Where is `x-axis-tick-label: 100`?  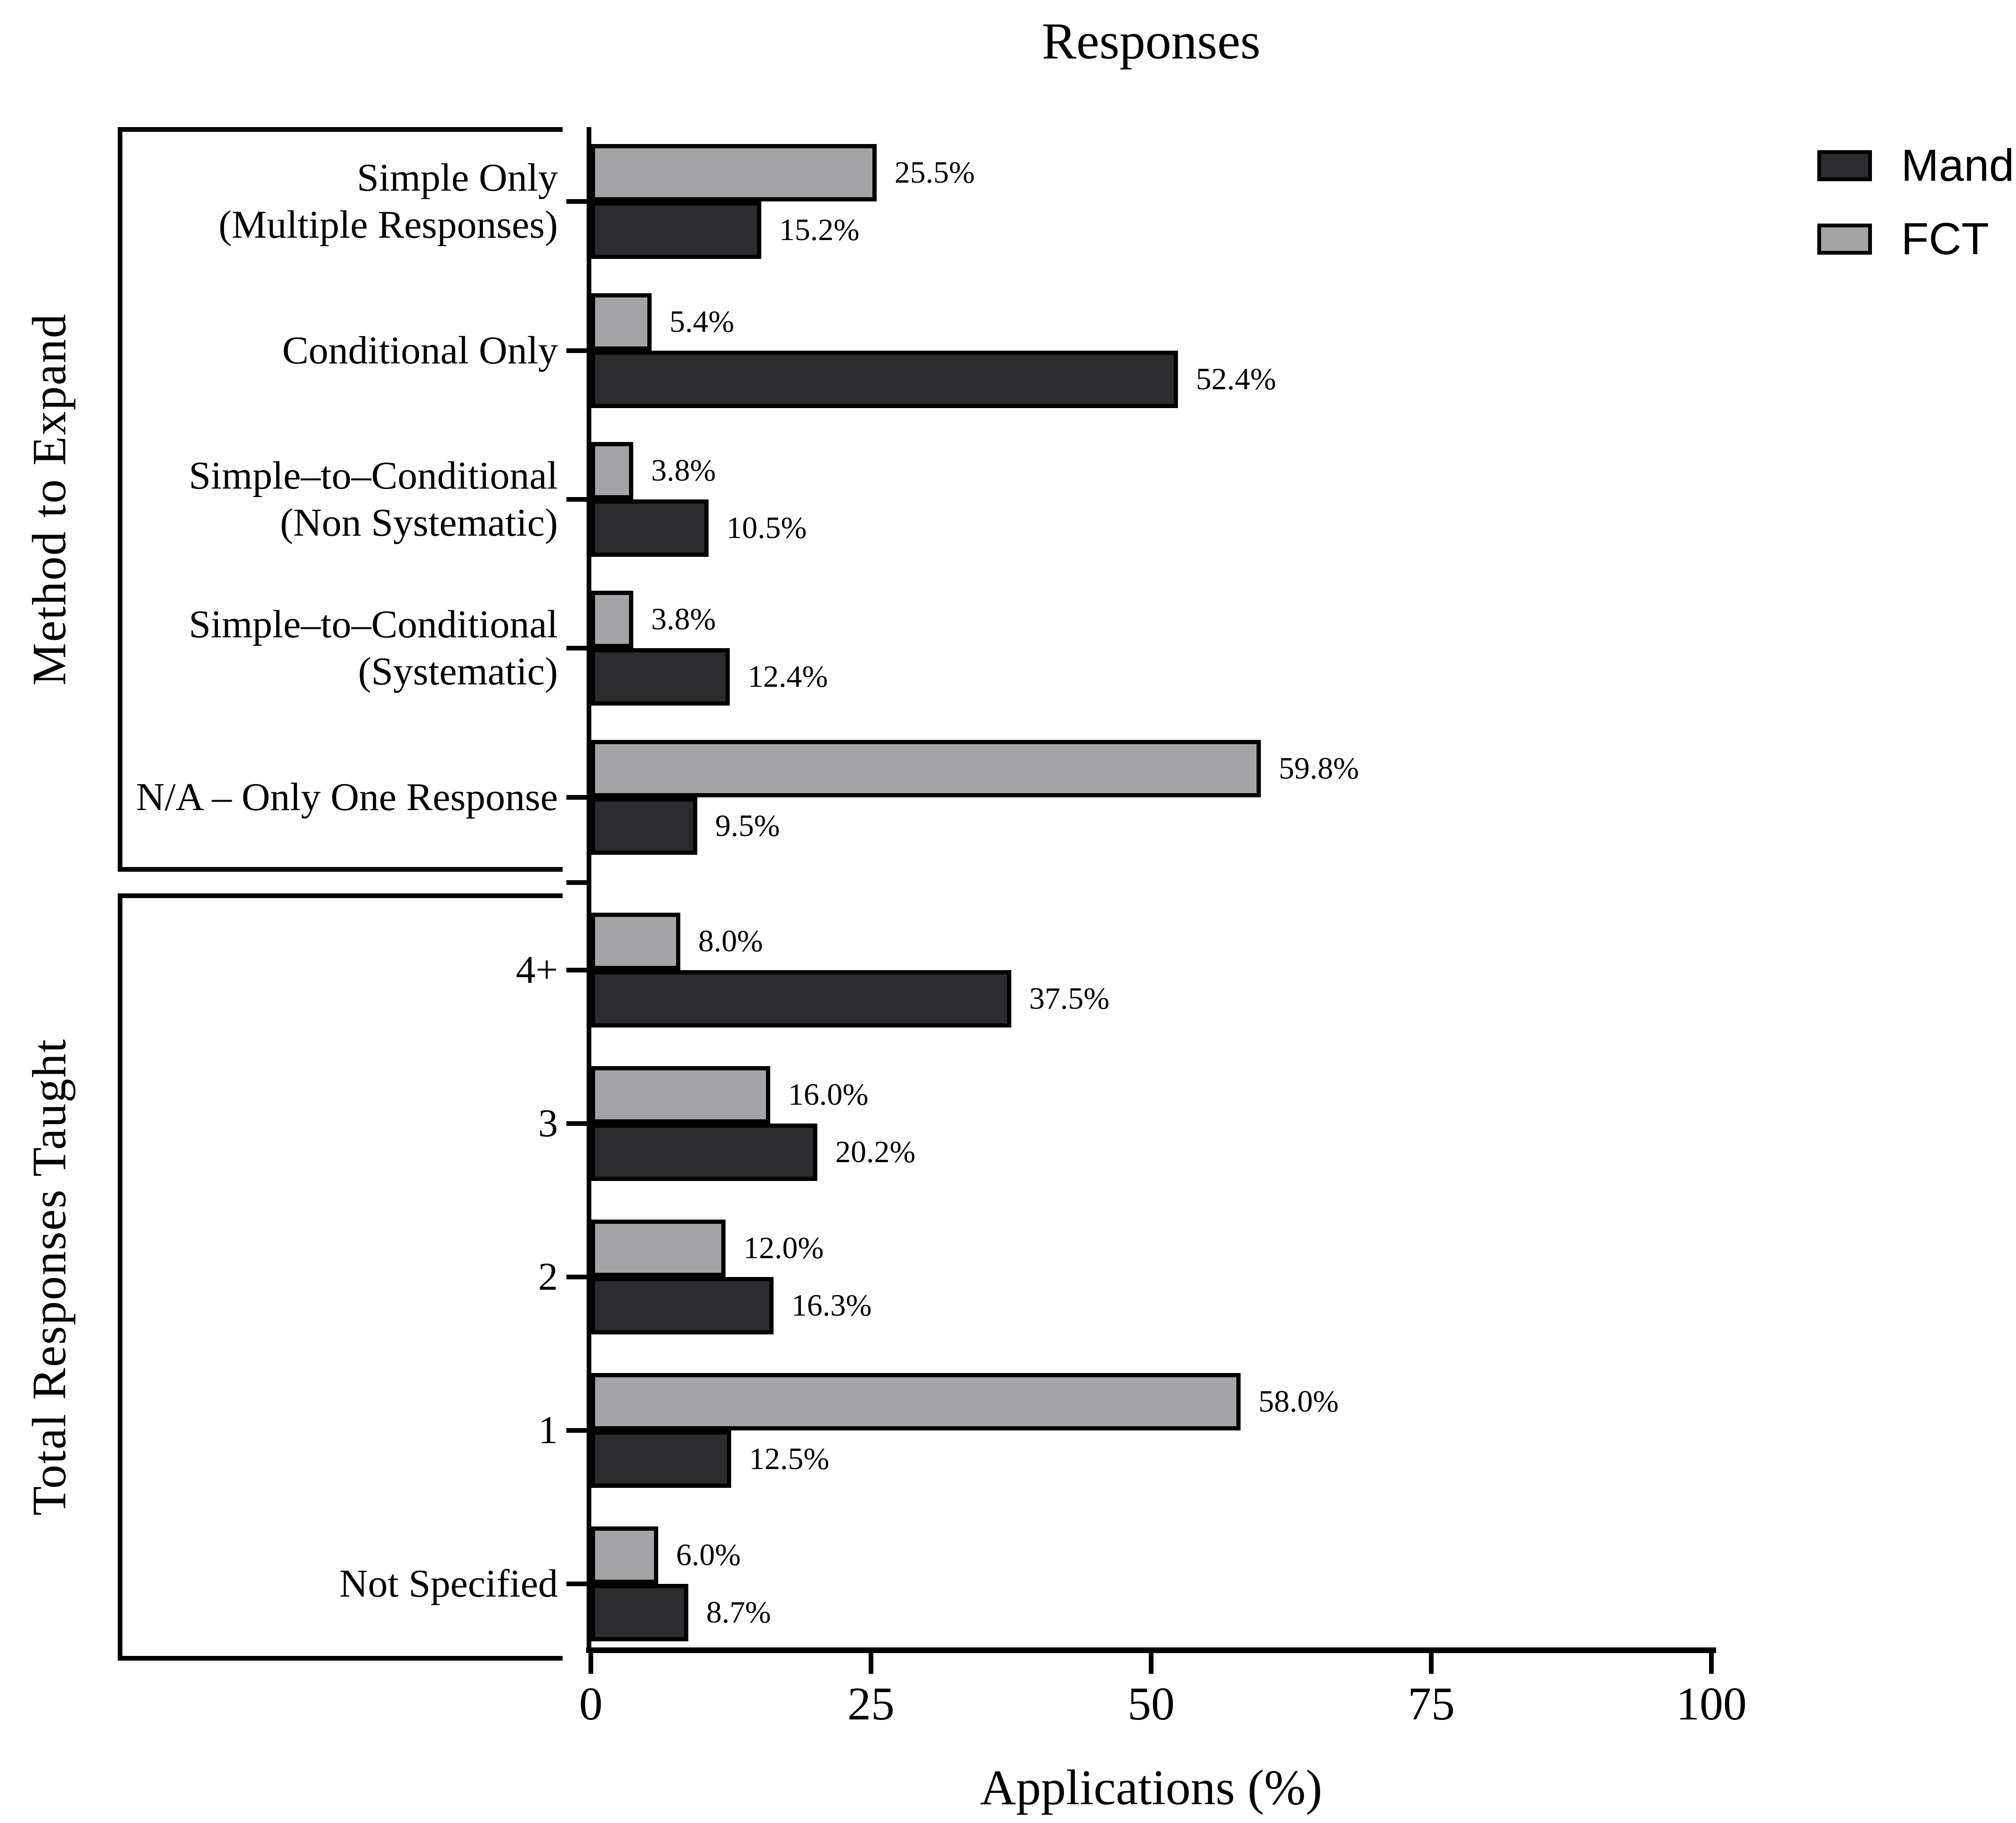
x-axis-tick-label: 100 is located at coordinates (1711, 1704).